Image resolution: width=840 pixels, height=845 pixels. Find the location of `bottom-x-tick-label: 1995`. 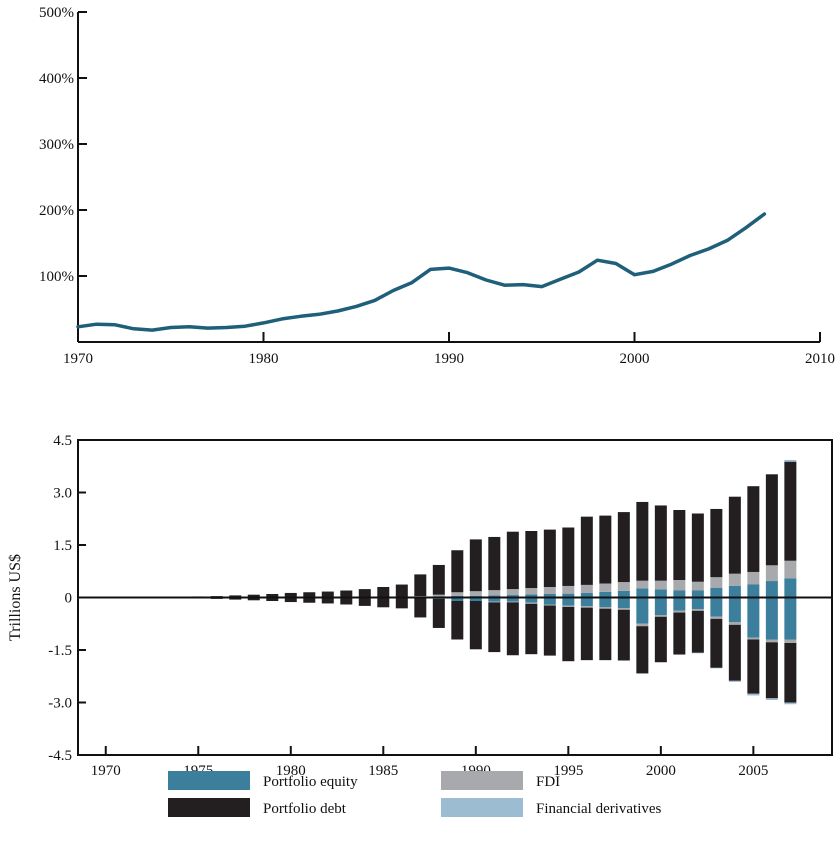

bottom-x-tick-label: 1995 is located at coordinates (568, 771).